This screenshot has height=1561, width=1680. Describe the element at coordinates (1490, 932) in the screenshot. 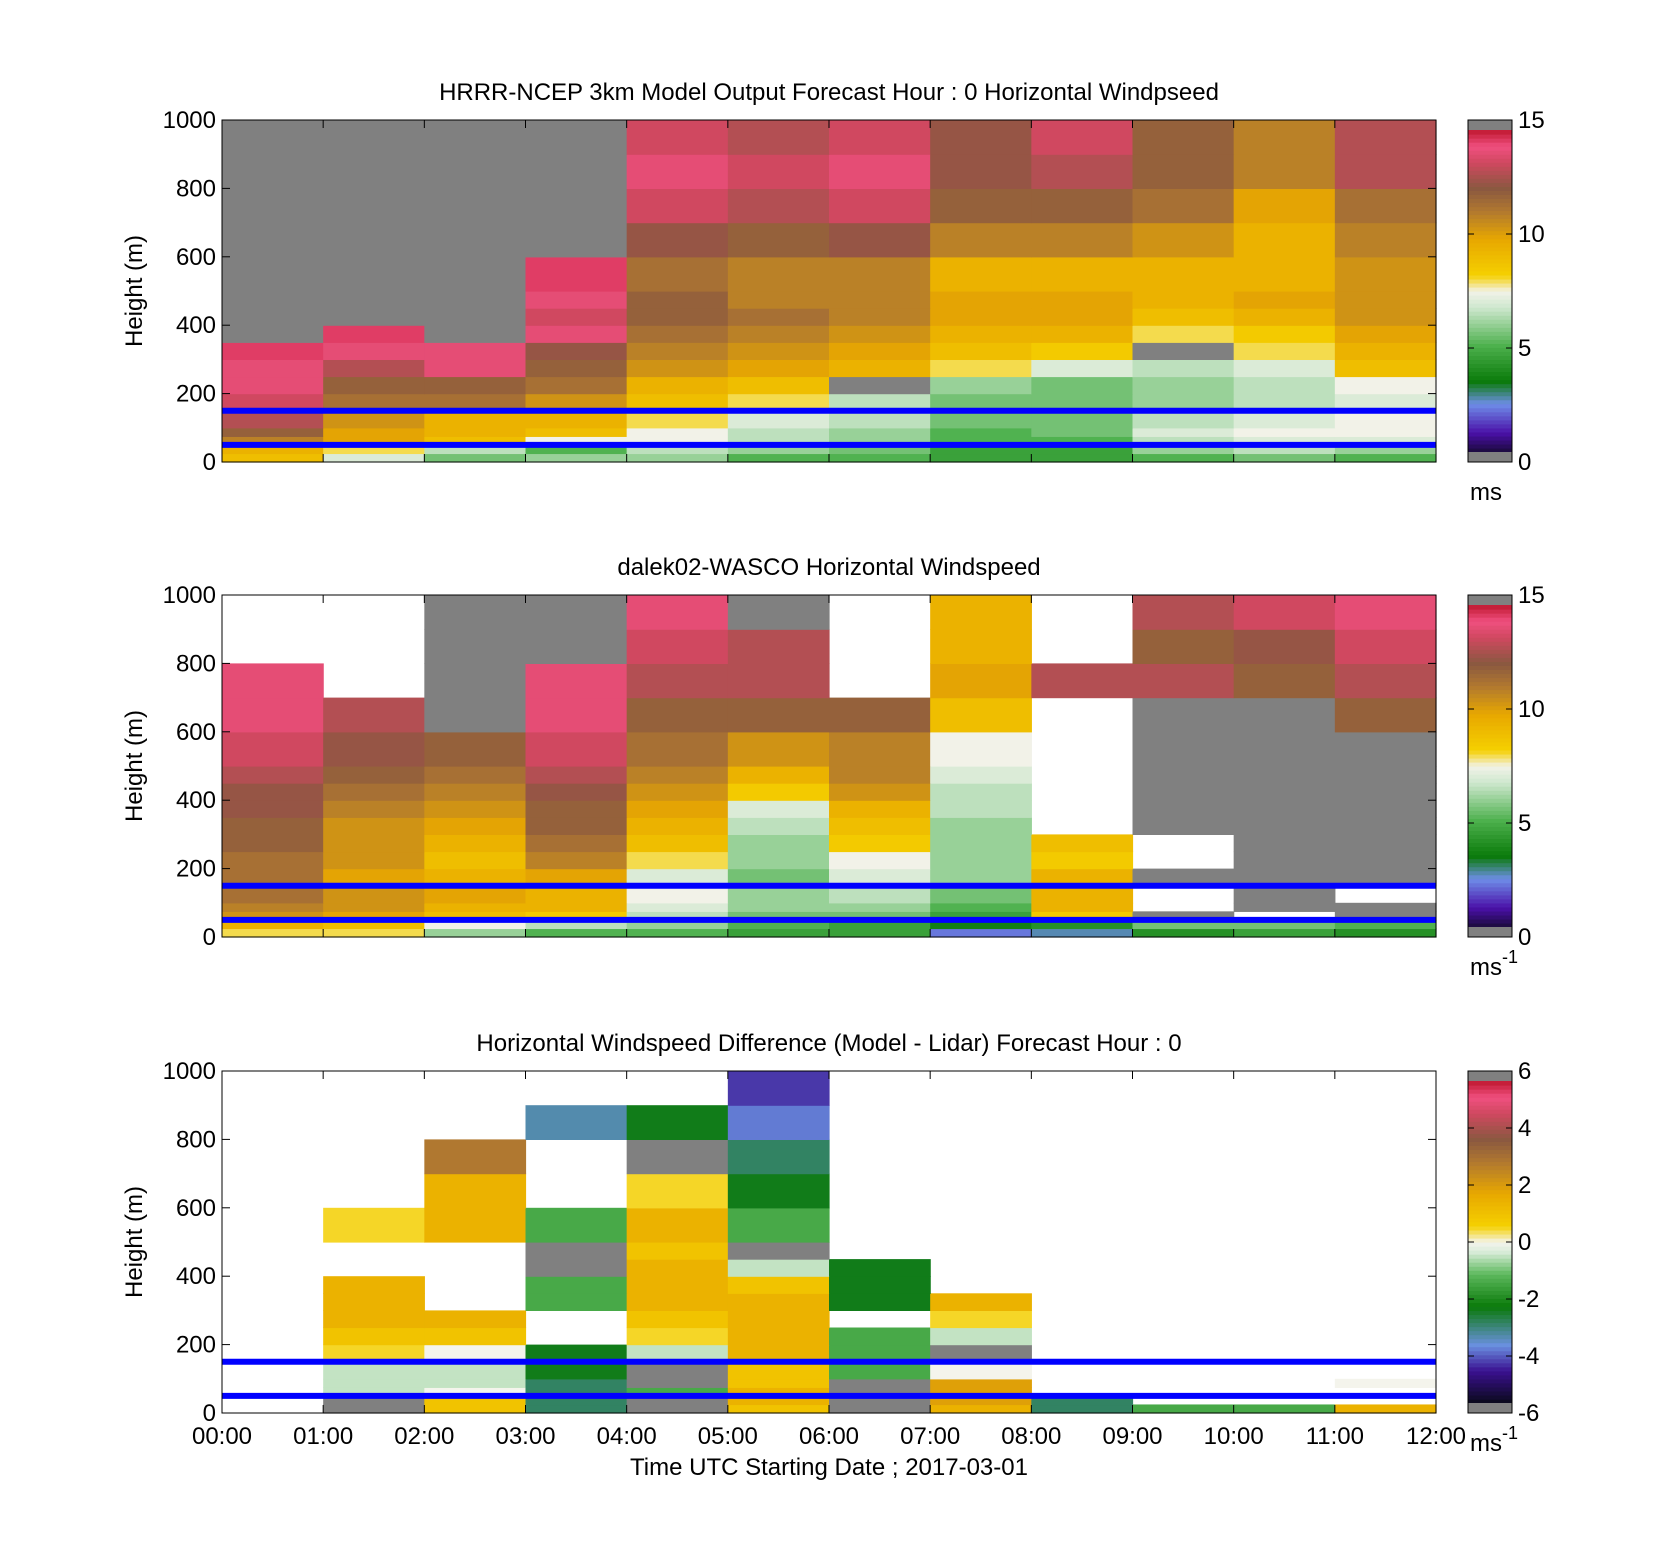

I see `colorbar-nodata-swatch` at that location.